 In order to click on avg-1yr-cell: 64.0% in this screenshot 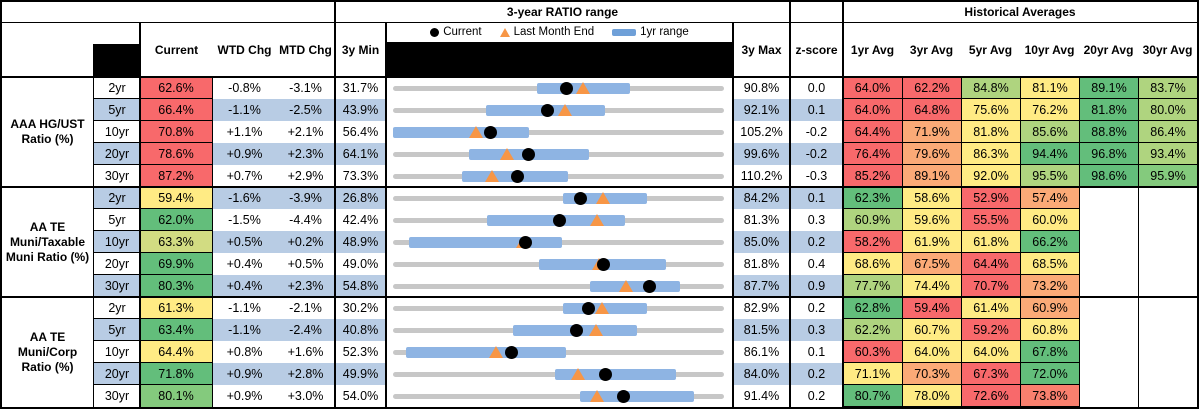, I will do `click(872, 110)`.